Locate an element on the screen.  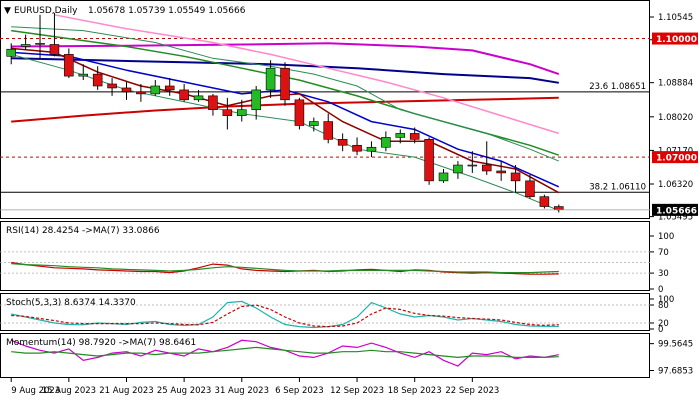
current-price-tag is located at coordinates (675, 209).